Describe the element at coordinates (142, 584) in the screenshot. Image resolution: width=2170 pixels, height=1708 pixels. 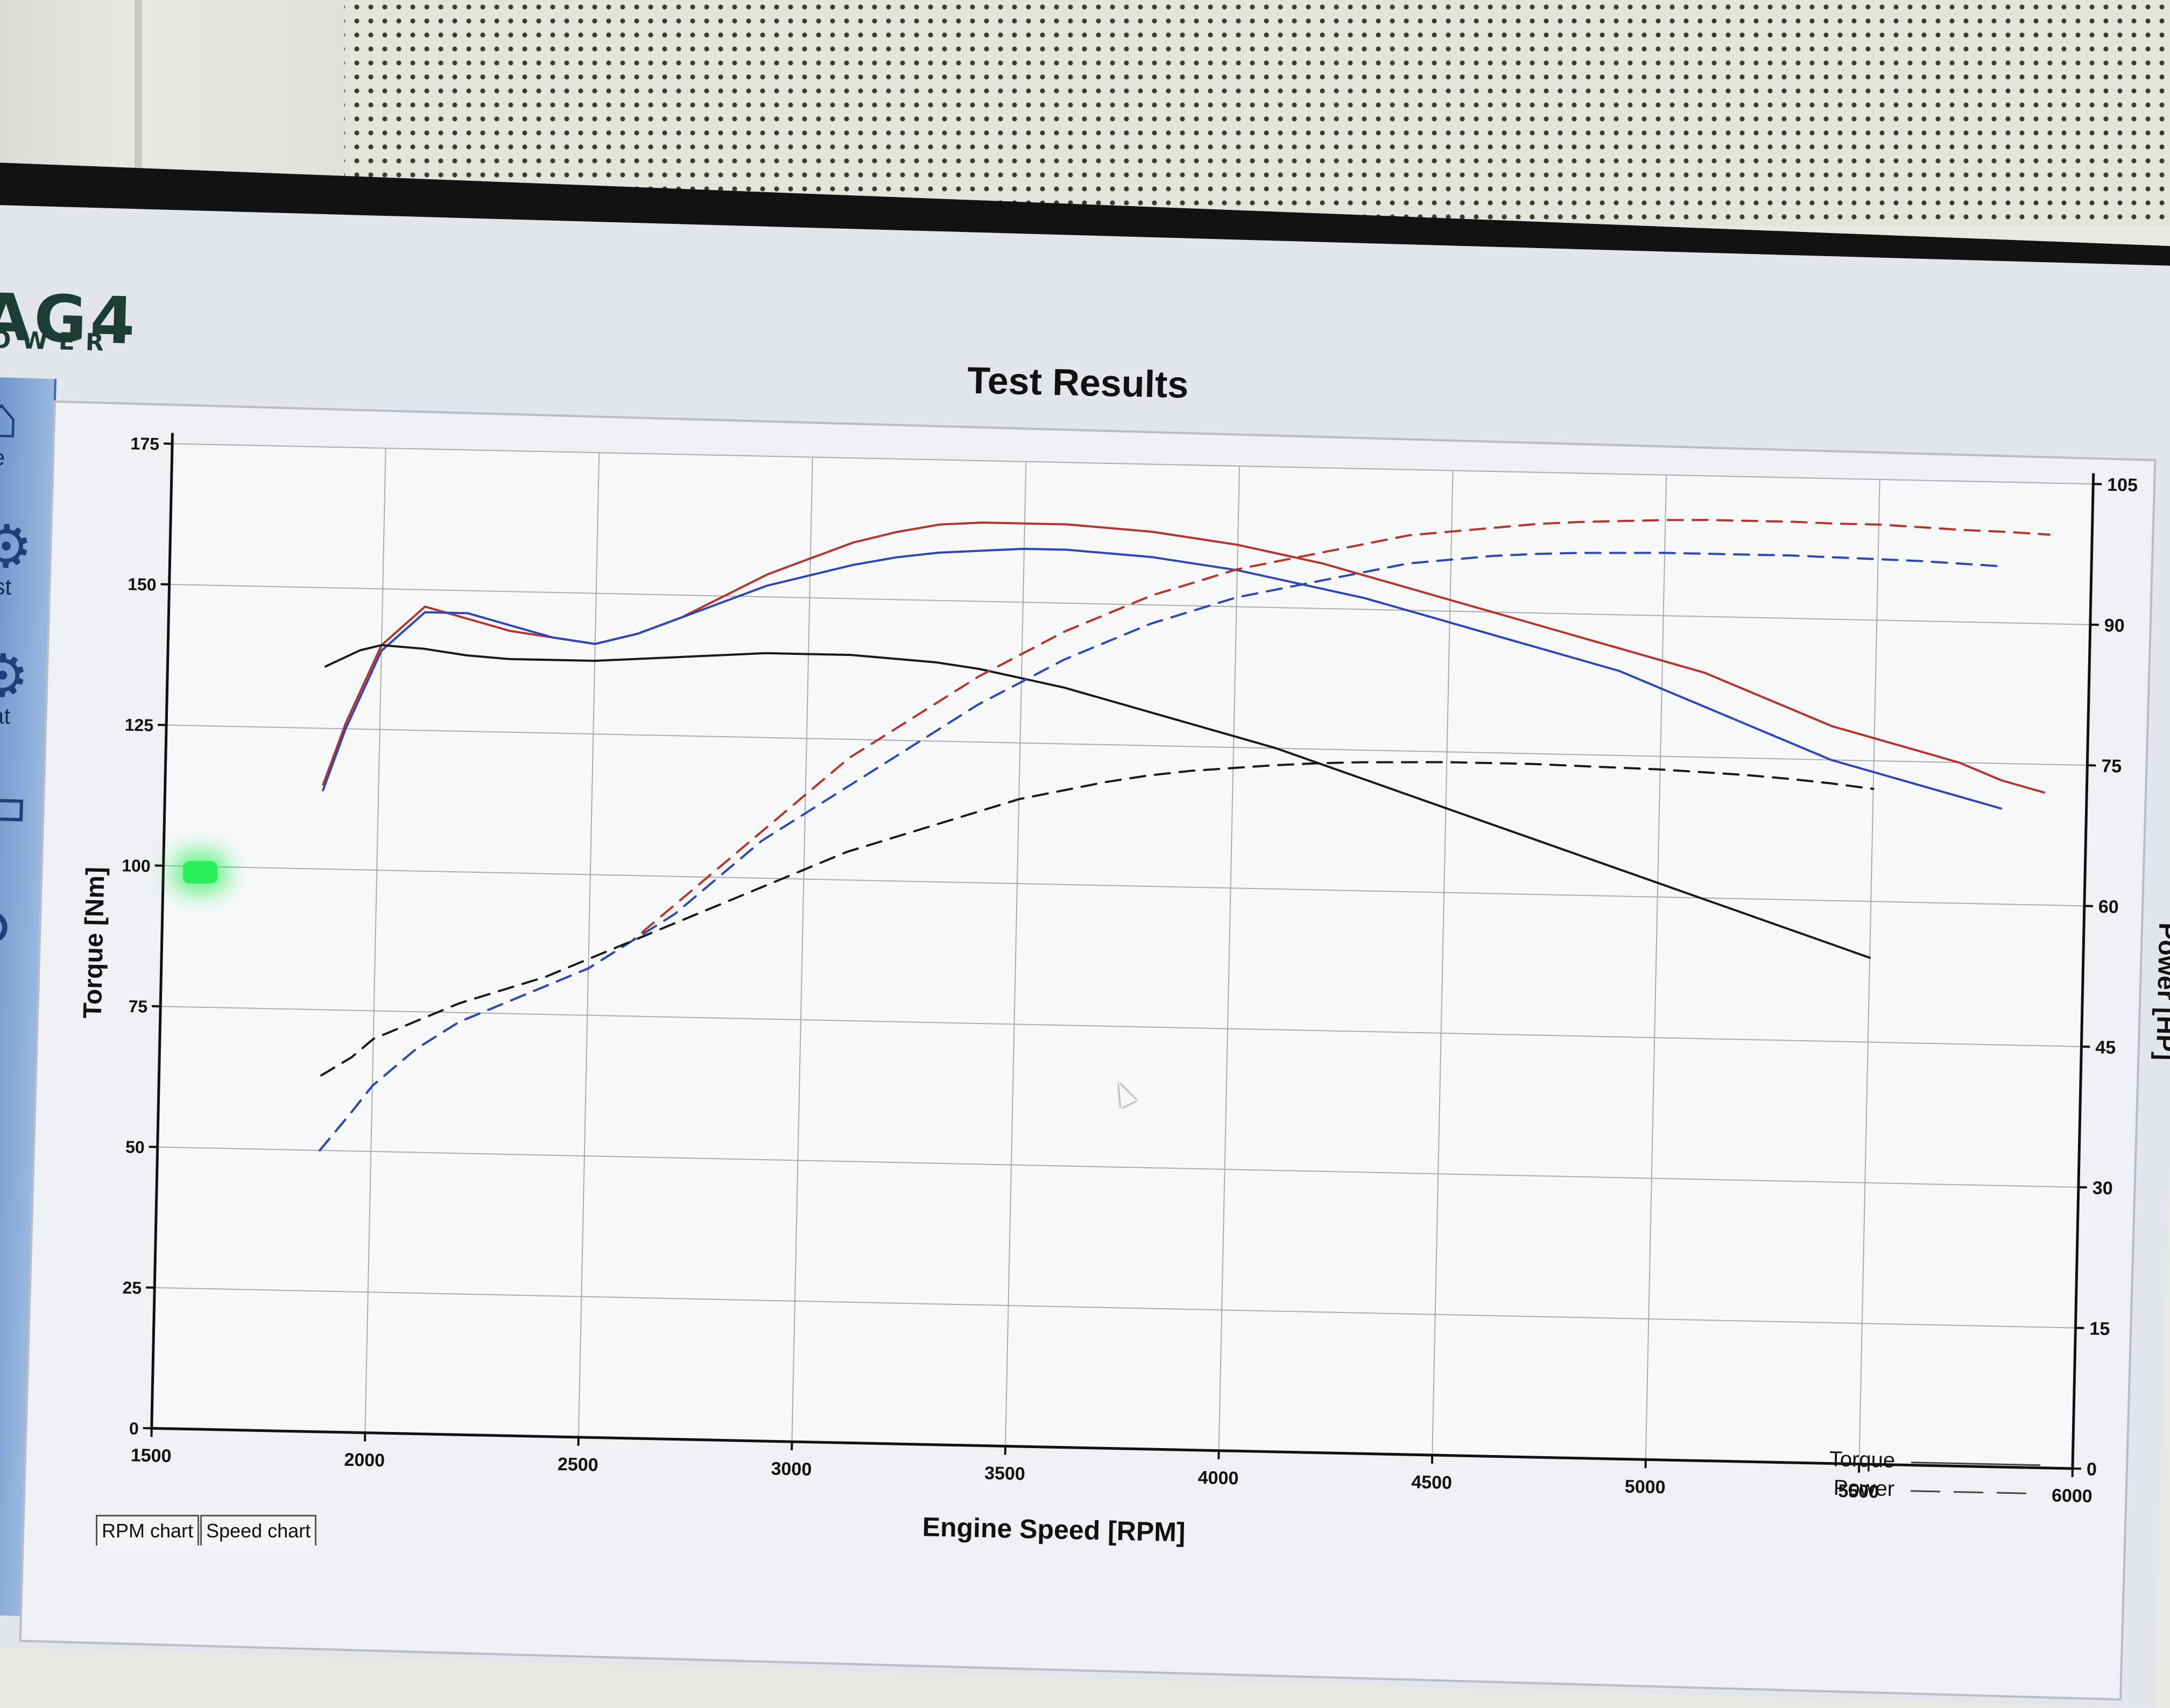
I see `y-tick-label: 150` at that location.